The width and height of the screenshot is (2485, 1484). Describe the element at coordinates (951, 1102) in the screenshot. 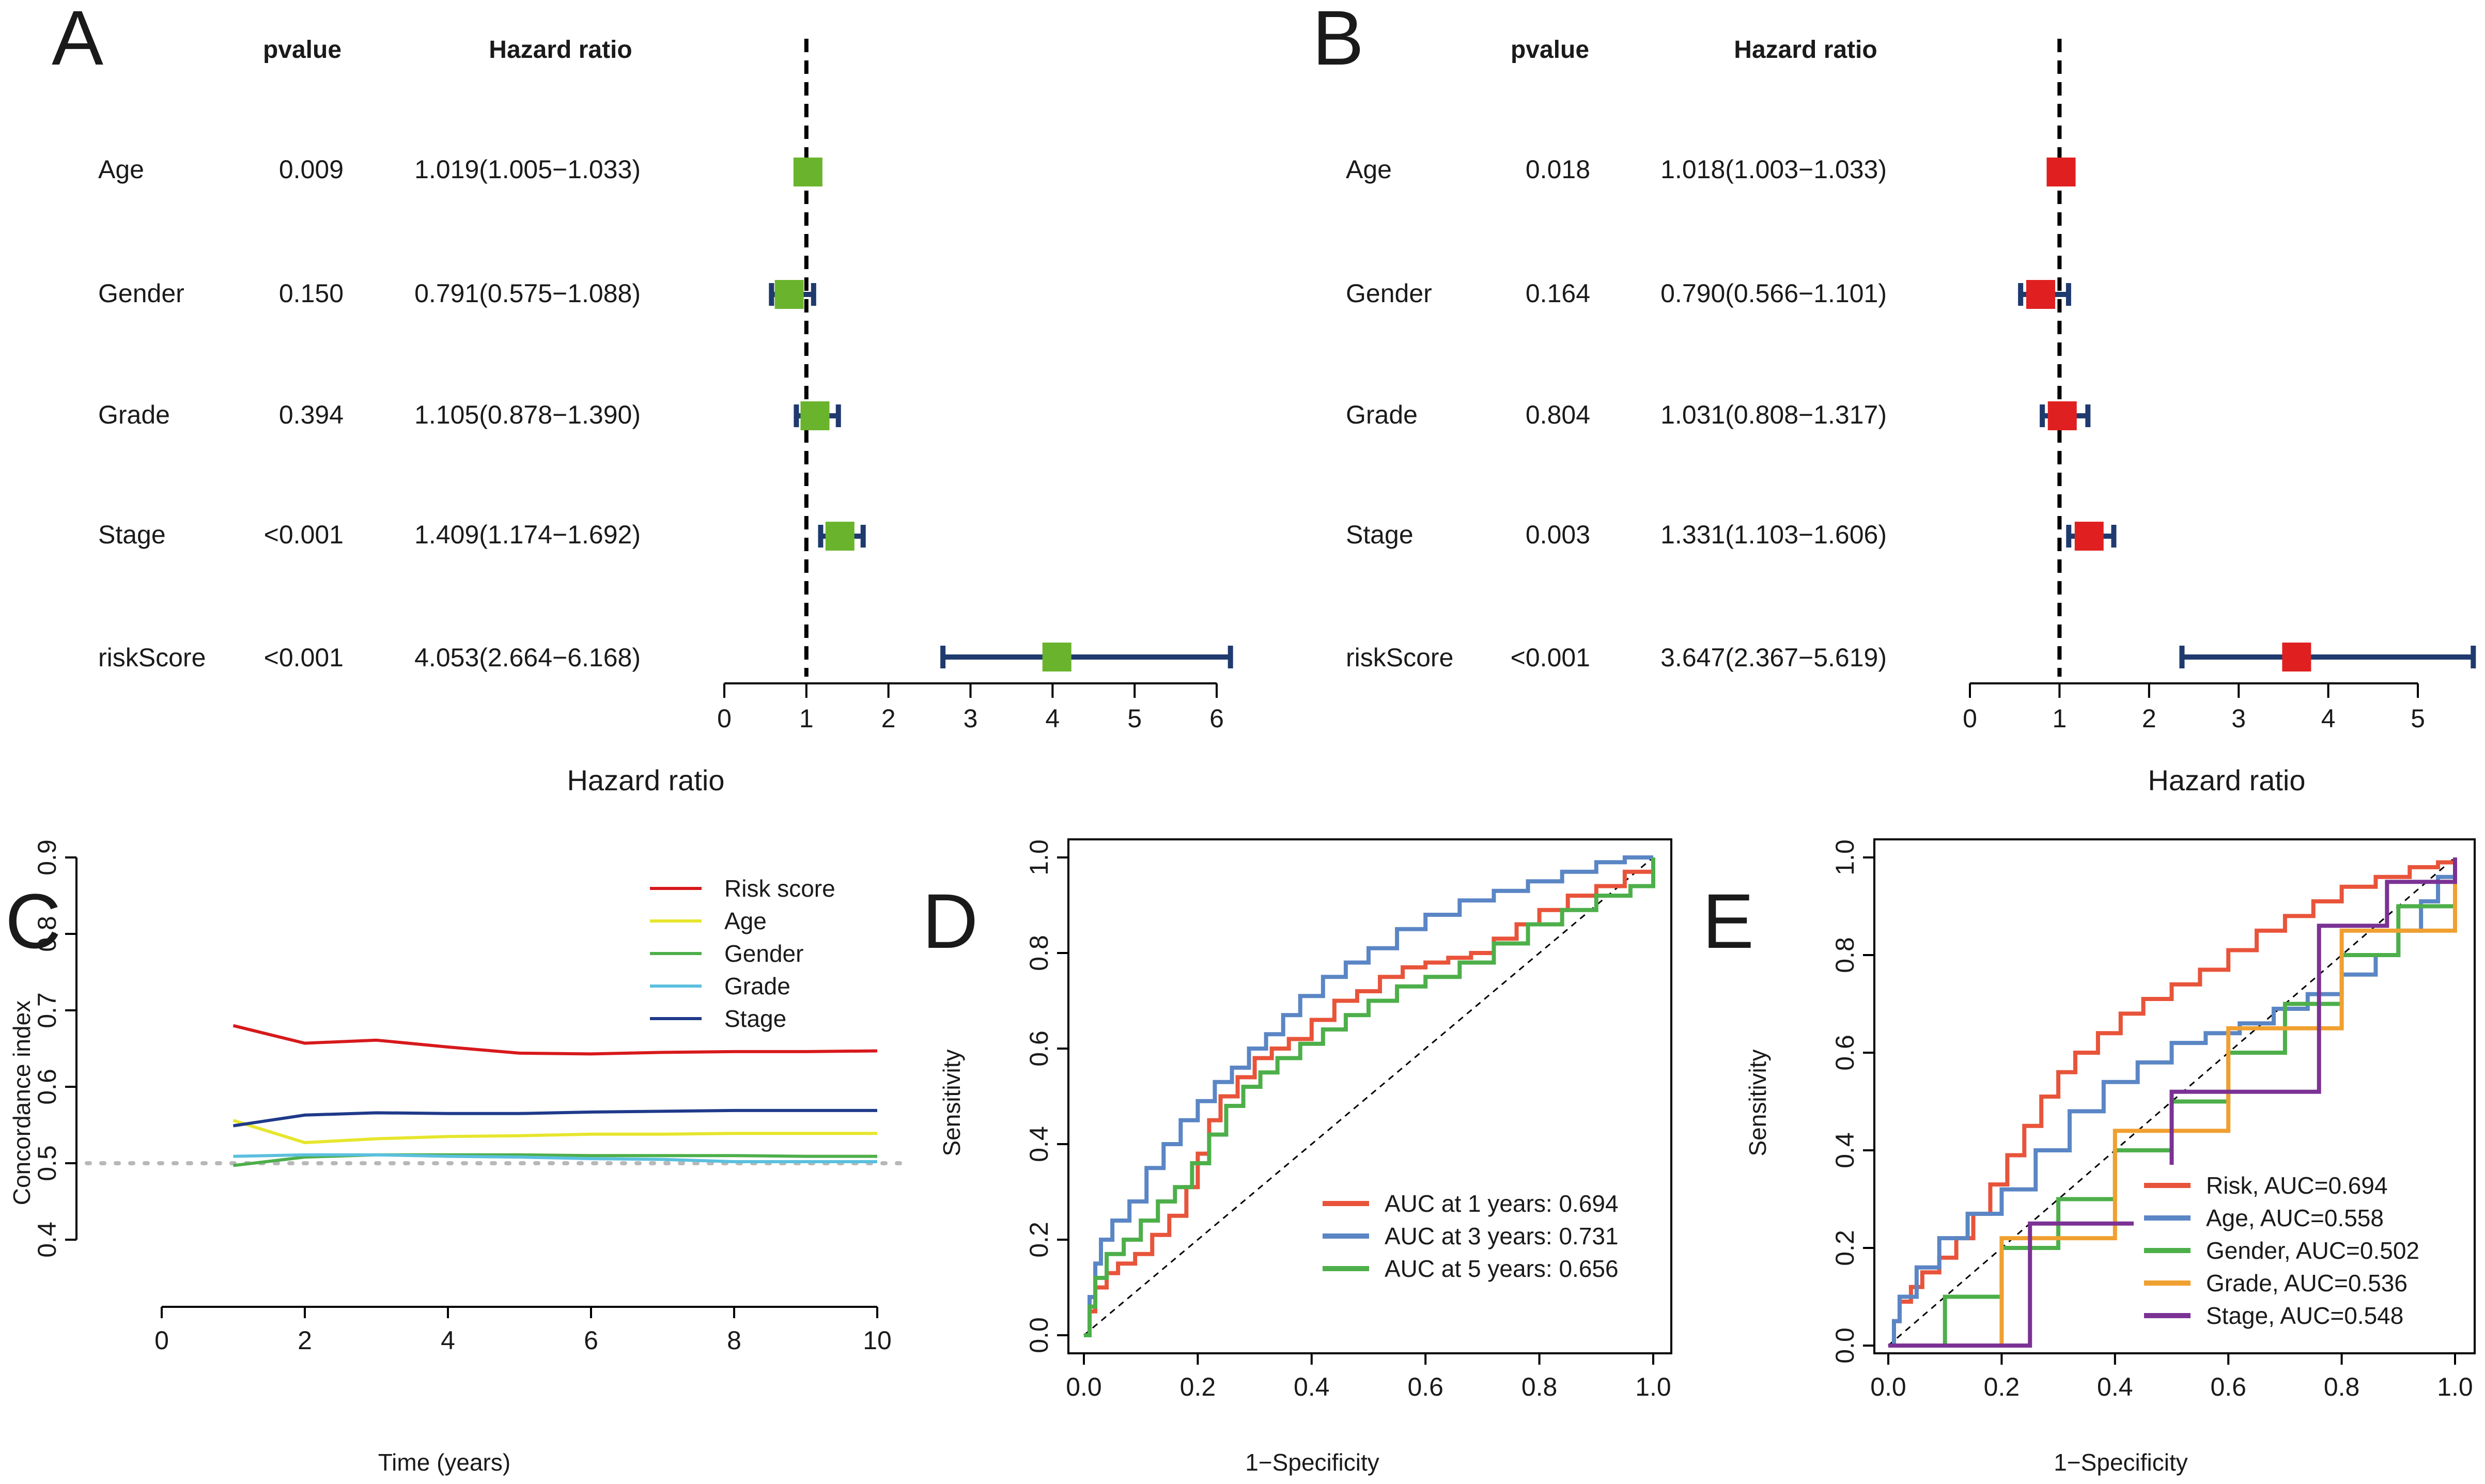

I see `panel-d-ylabel: Sensitivity` at that location.